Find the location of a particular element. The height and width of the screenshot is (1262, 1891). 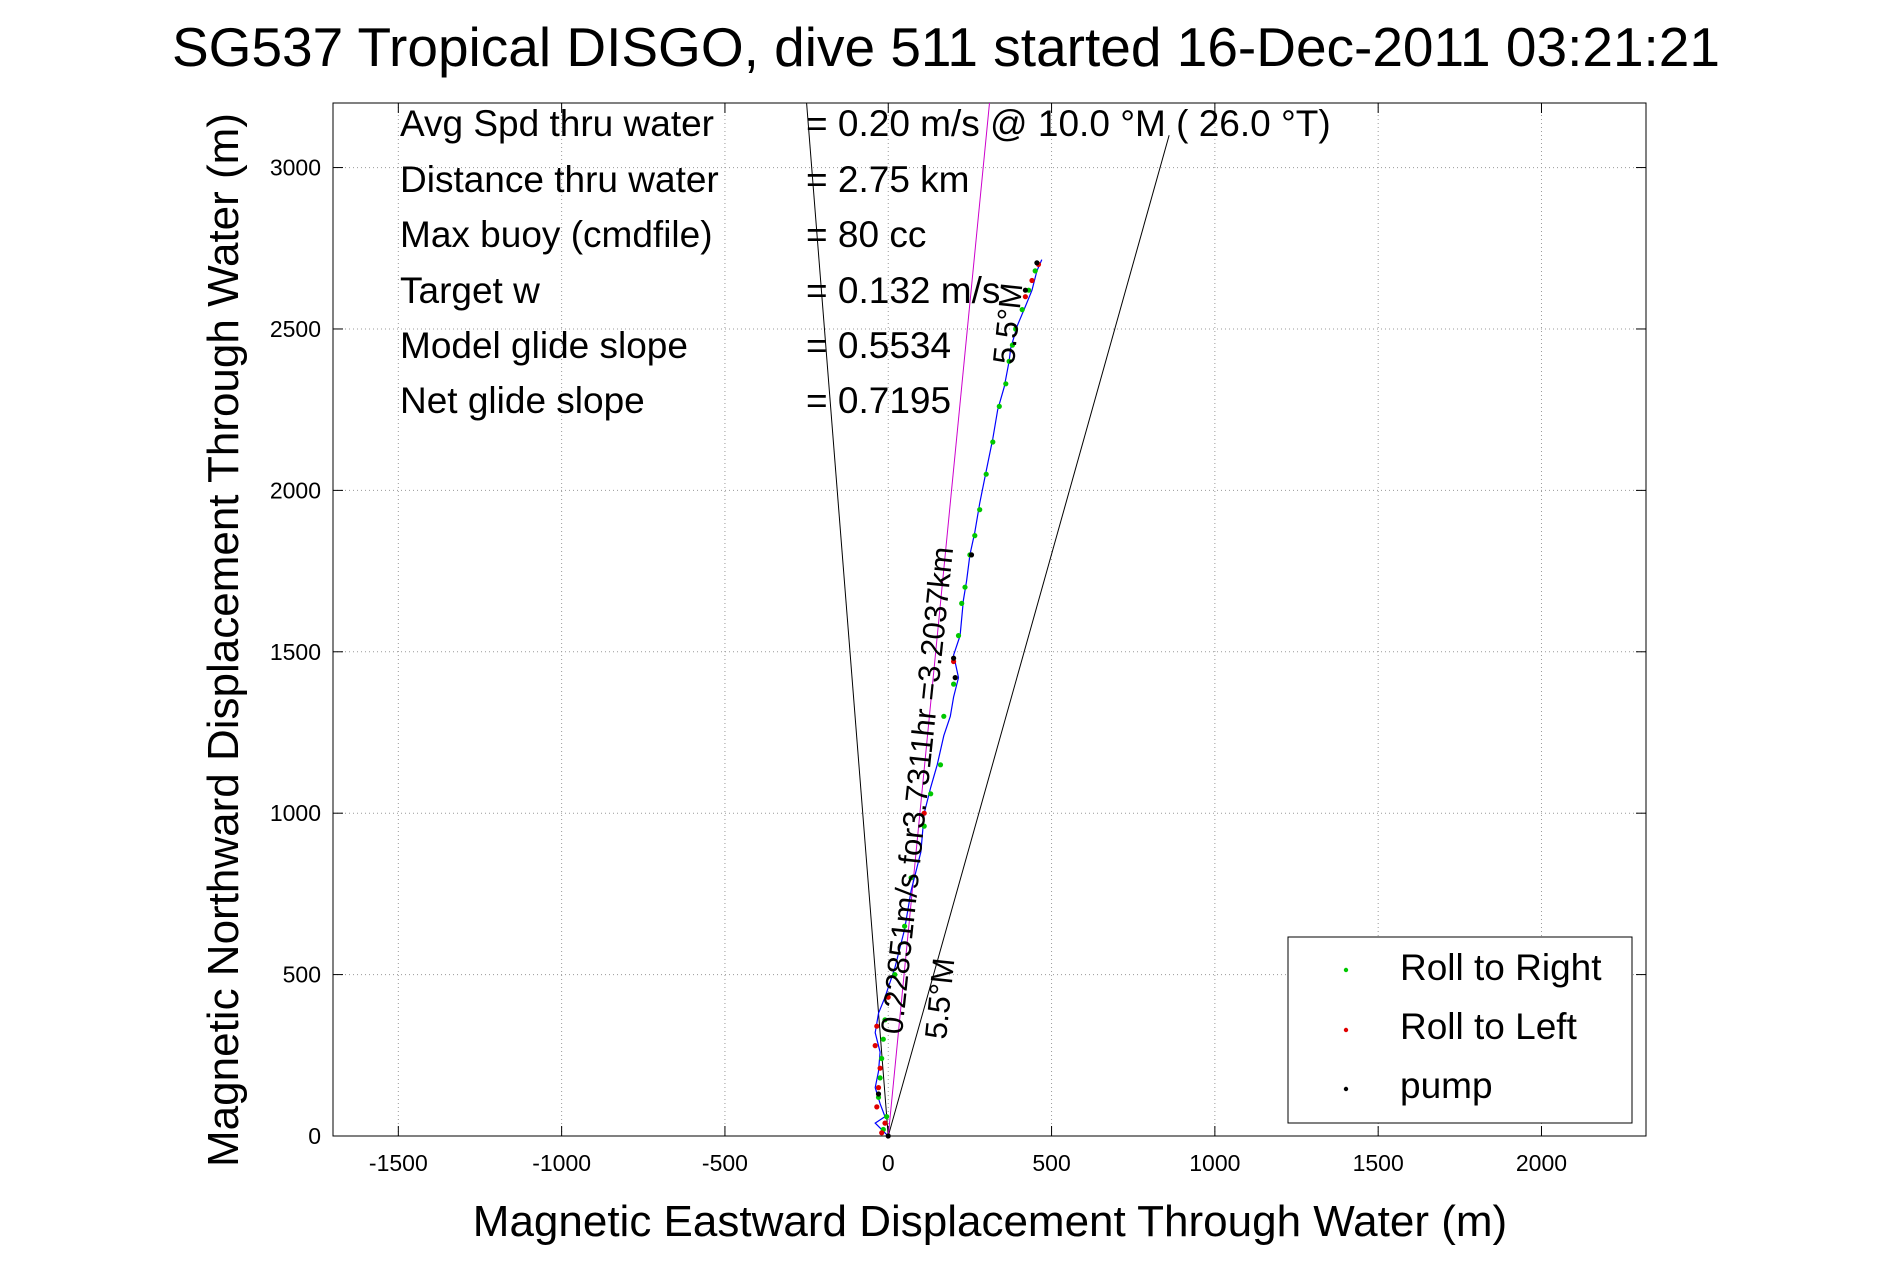

x-tick-label: -500 is located at coordinates (725, 1163).